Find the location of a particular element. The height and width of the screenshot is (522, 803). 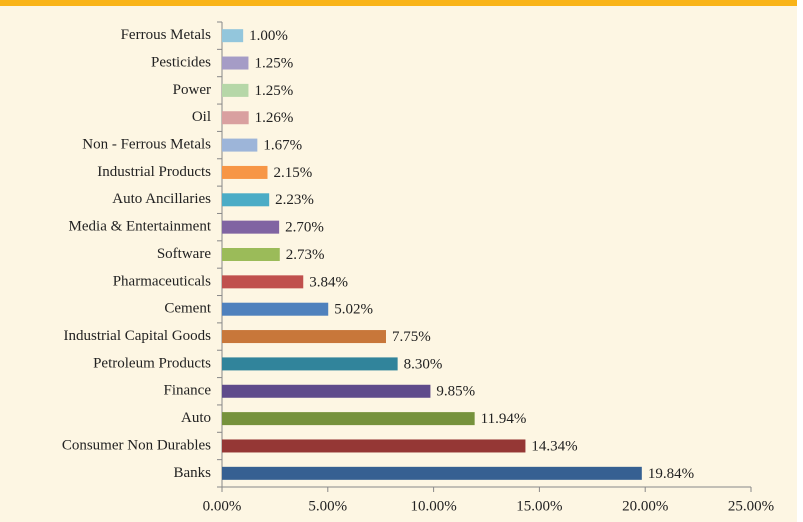

value-label: 19.84% is located at coordinates (671, 474).